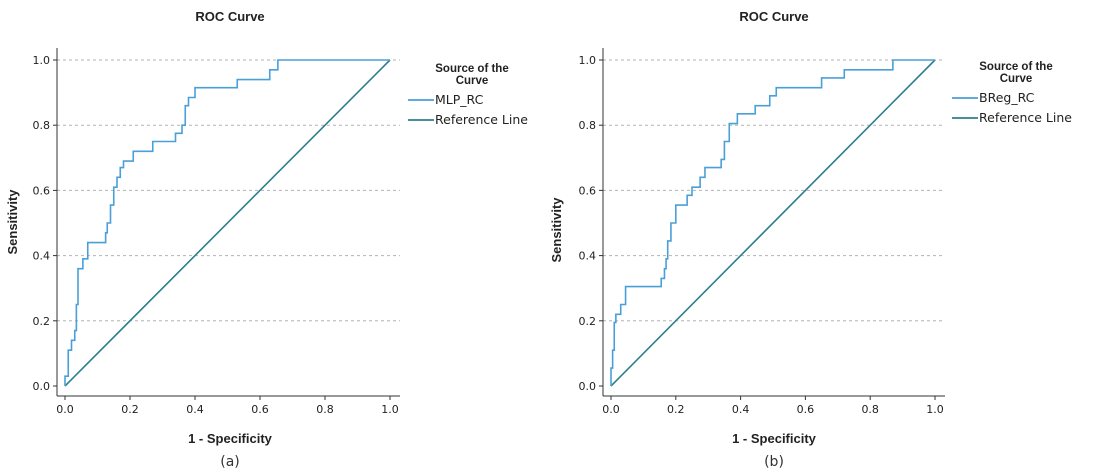 The height and width of the screenshot is (473, 1097). What do you see at coordinates (1007, 97) in the screenshot?
I see `legend-label: BReg_RC` at bounding box center [1007, 97].